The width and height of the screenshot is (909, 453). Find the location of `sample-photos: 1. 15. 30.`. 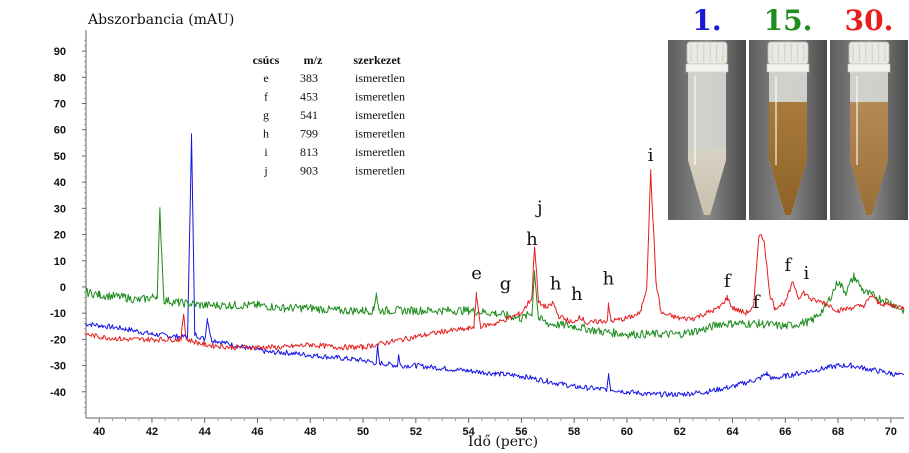

sample-photos: 1. 15. 30. is located at coordinates (788, 112).